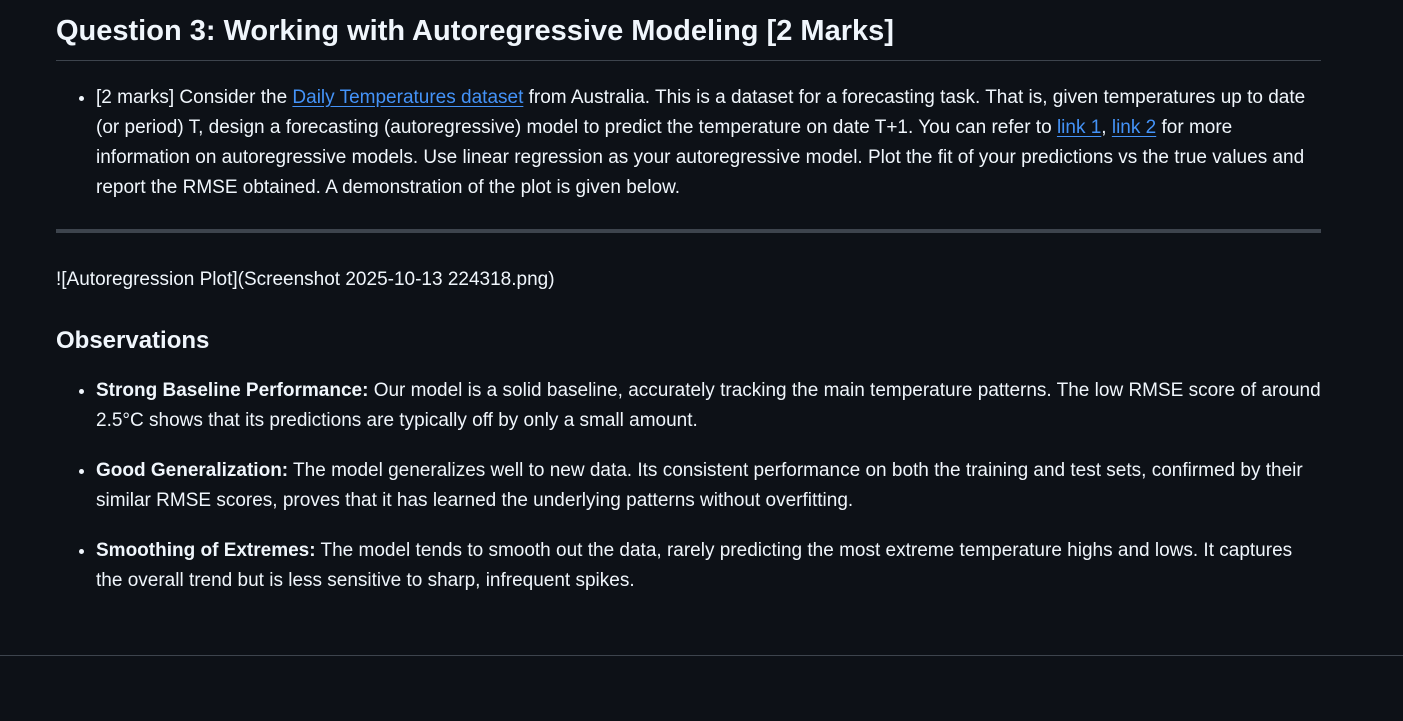 The height and width of the screenshot is (721, 1403). What do you see at coordinates (701, 655) in the screenshot?
I see `footer-divider` at bounding box center [701, 655].